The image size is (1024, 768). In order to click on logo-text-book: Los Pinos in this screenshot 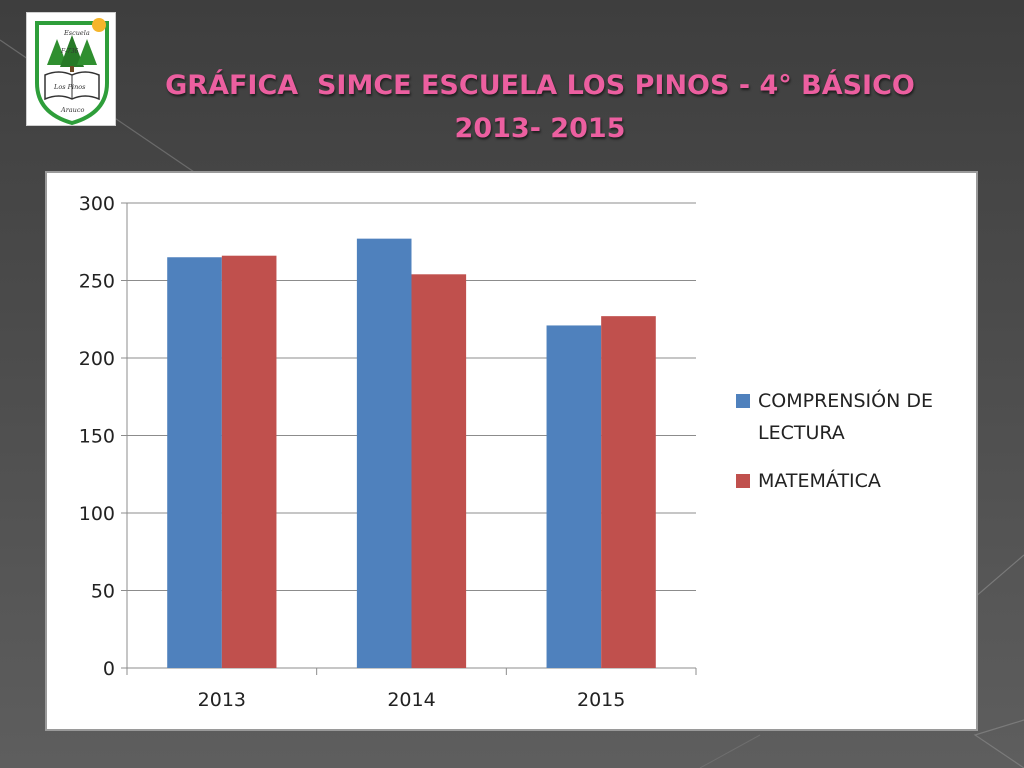, I will do `click(69, 87)`.